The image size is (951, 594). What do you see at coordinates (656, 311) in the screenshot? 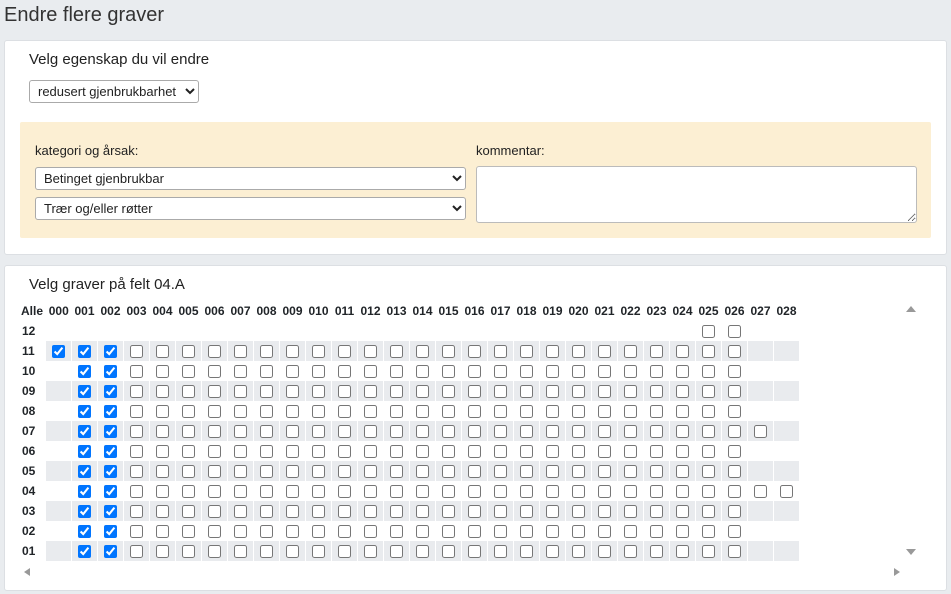
I see `column-header: 023` at bounding box center [656, 311].